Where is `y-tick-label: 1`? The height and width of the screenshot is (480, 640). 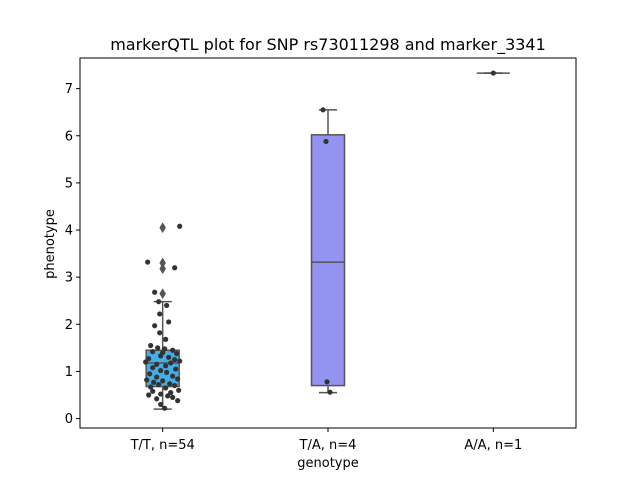 y-tick-label: 1 is located at coordinates (69, 372).